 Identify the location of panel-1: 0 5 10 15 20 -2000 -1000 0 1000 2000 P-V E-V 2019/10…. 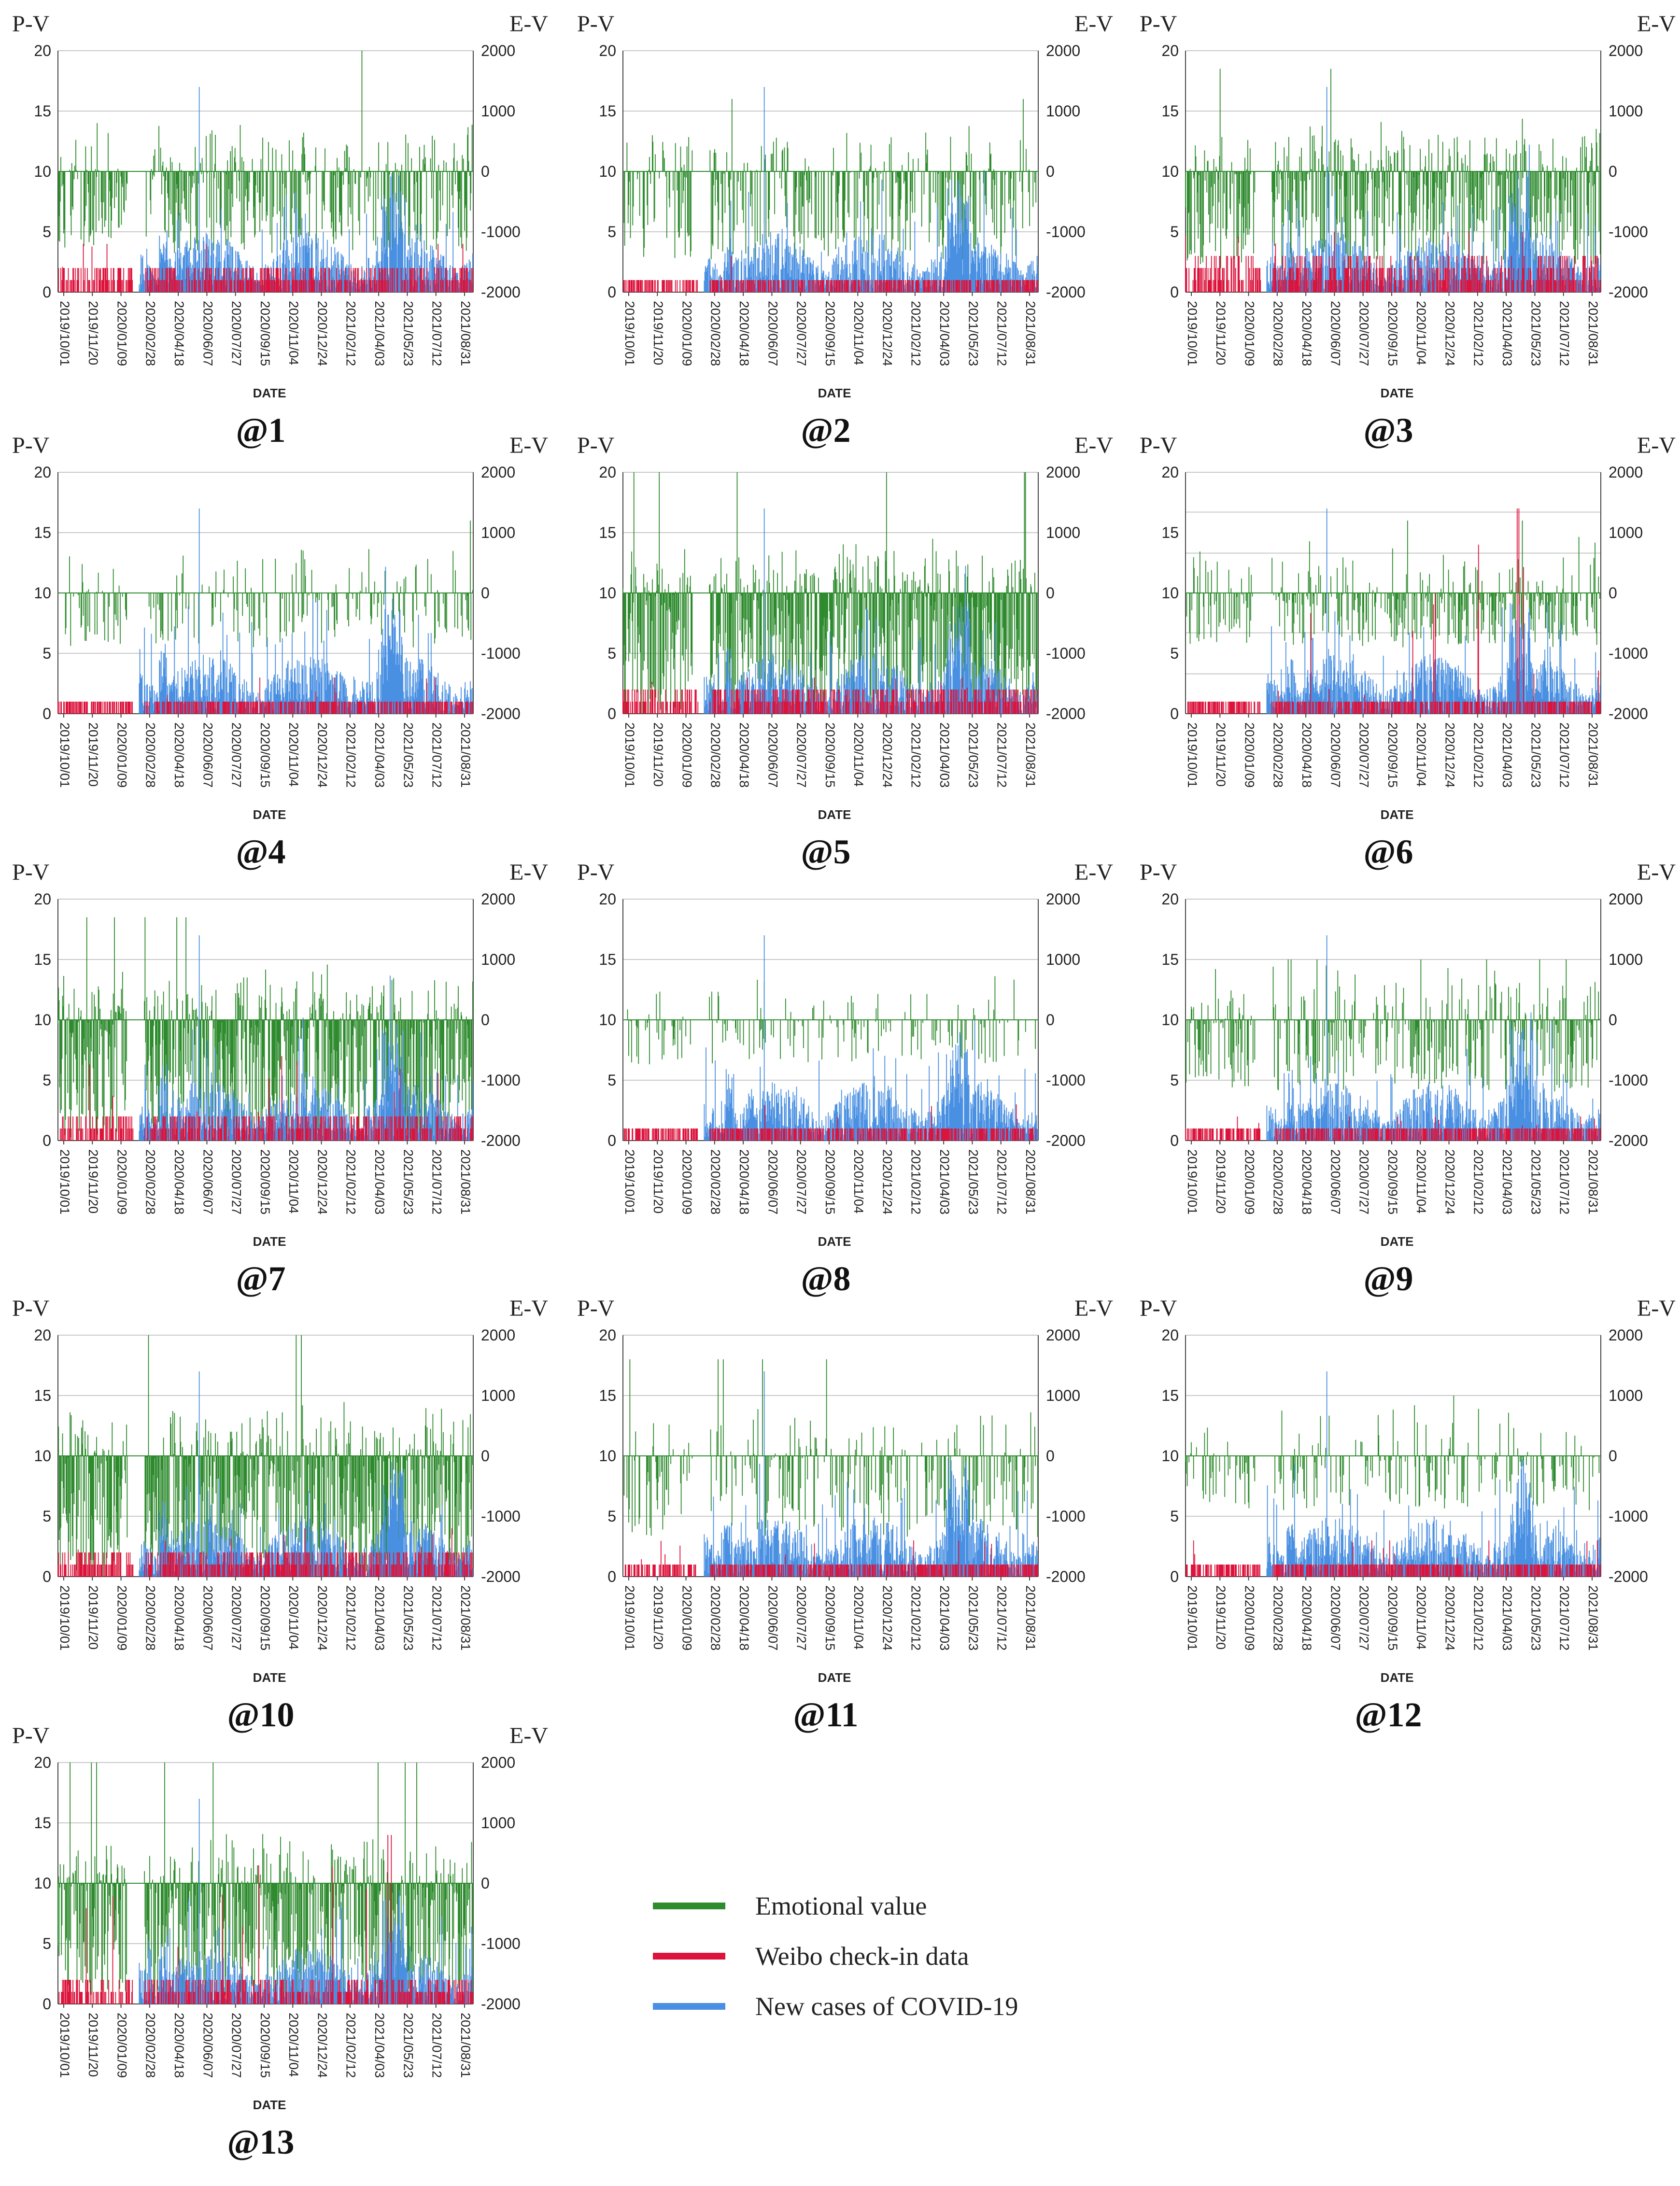
(280, 231).